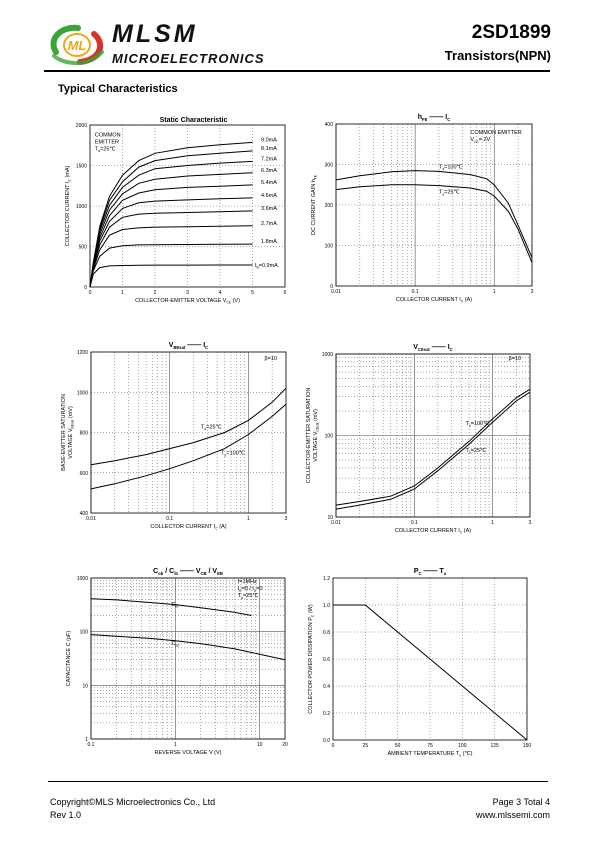  I want to click on logo-text: ML, so click(77, 45).